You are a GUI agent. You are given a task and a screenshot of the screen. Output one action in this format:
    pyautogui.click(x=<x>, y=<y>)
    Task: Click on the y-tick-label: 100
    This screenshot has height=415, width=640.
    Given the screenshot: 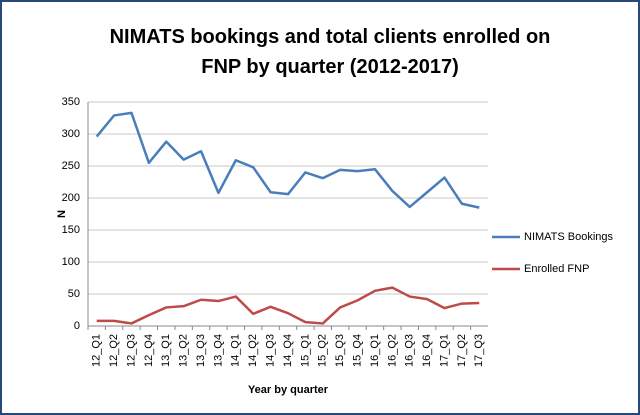 What is the action you would take?
    pyautogui.click(x=71, y=262)
    